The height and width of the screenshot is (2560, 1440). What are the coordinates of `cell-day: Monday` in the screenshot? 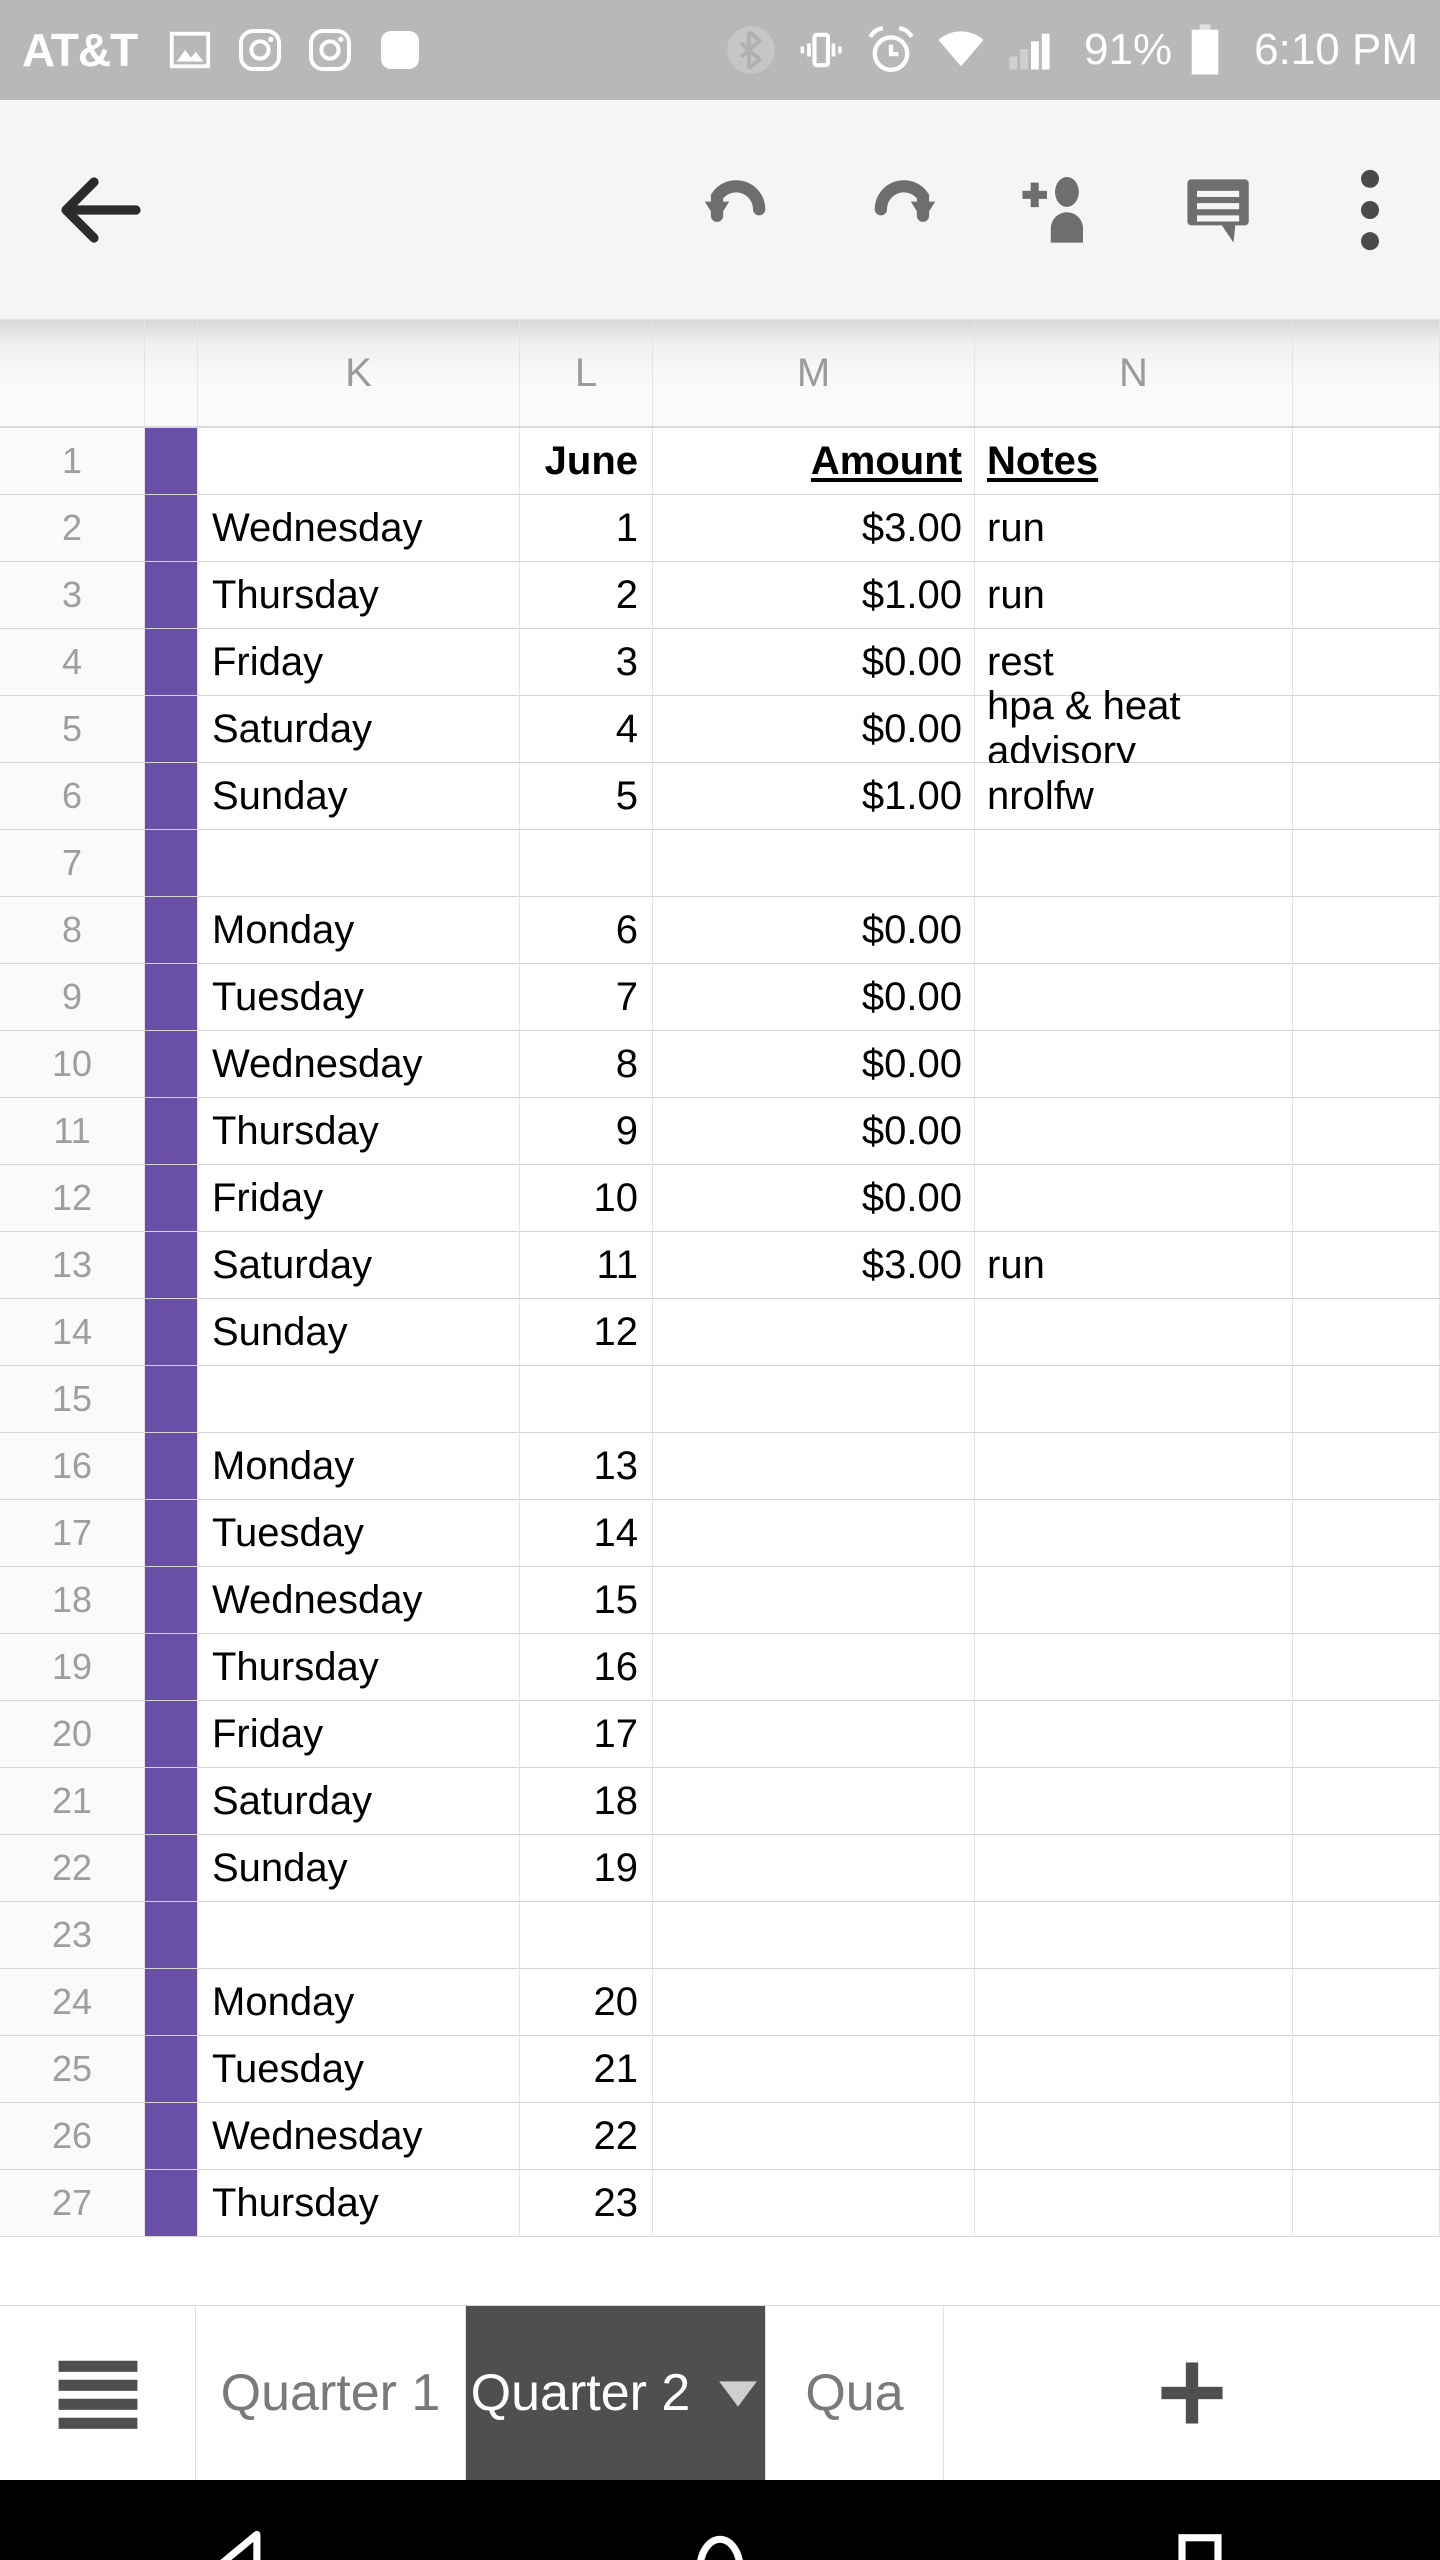 It's located at (359, 930).